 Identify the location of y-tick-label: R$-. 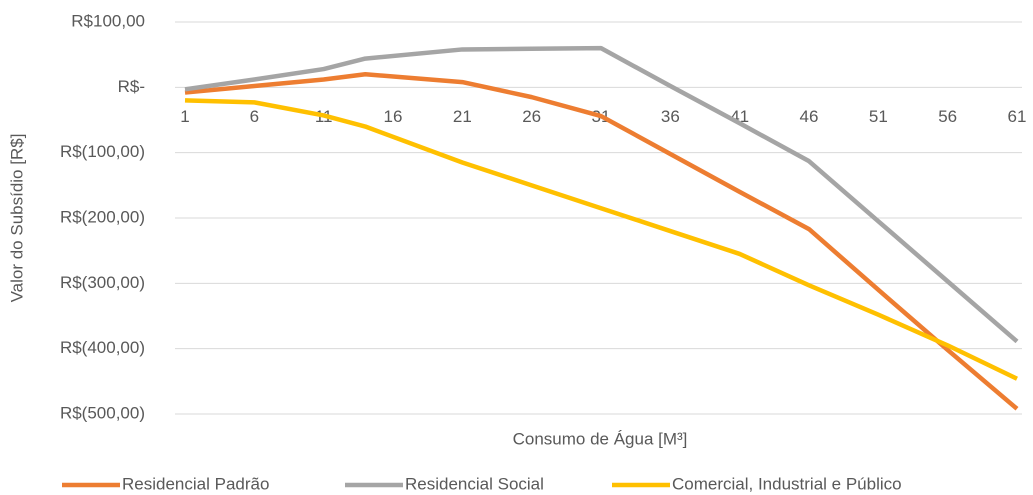
(131, 86).